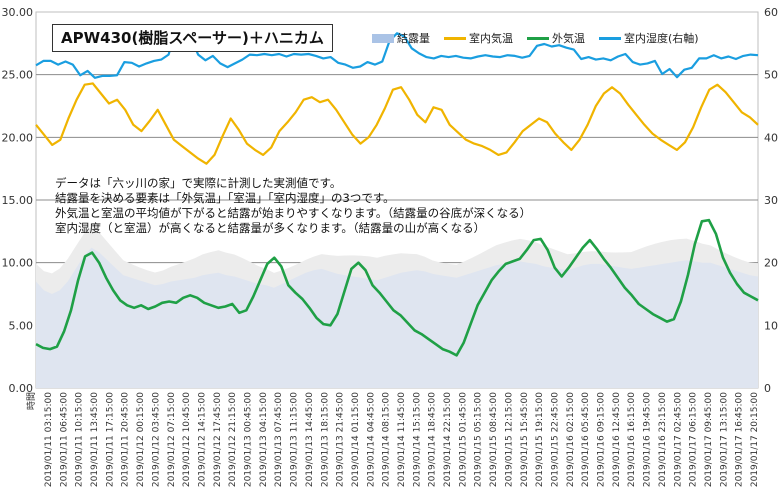 Image resolution: width=780 pixels, height=493 pixels. What do you see at coordinates (95, 439) in the screenshot?
I see `x-tick-label: 2019/01/11 13:45:00` at bounding box center [95, 439].